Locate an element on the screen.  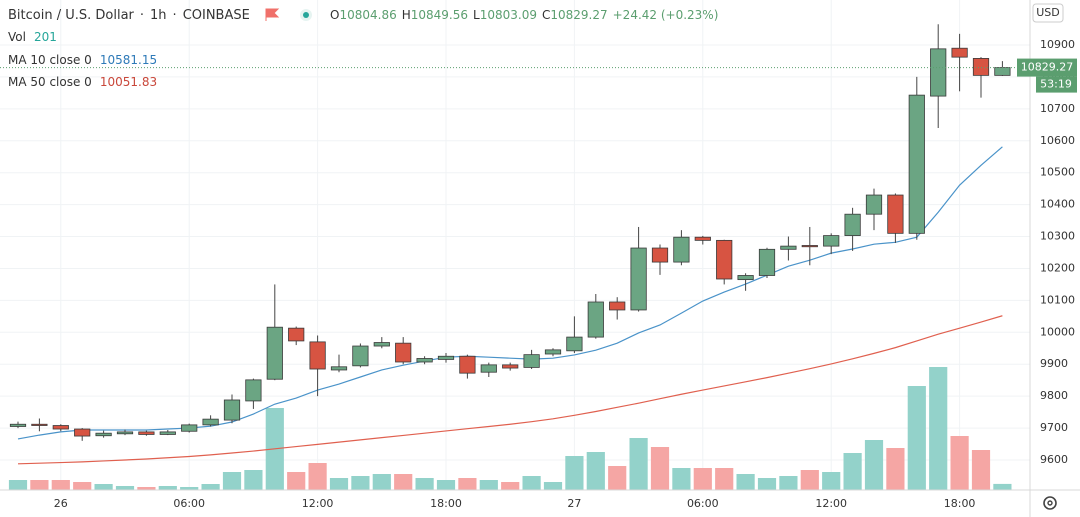
flag-icon is located at coordinates (272, 14).